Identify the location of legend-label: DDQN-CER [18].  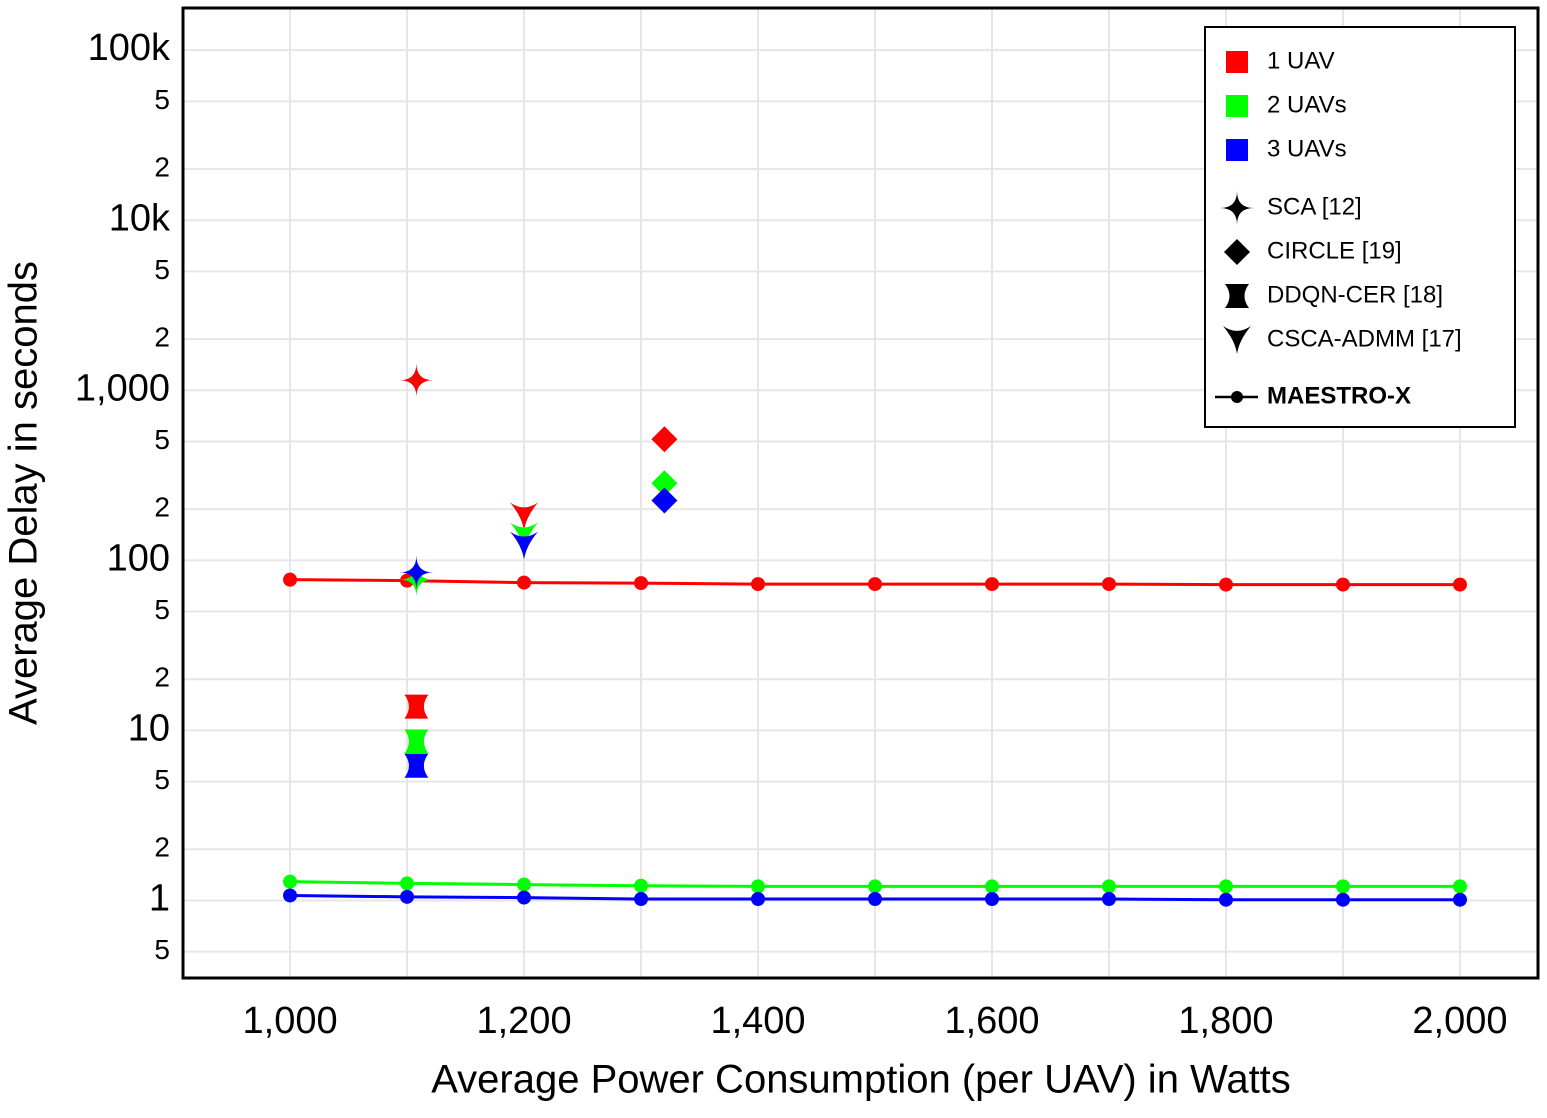
(1355, 294).